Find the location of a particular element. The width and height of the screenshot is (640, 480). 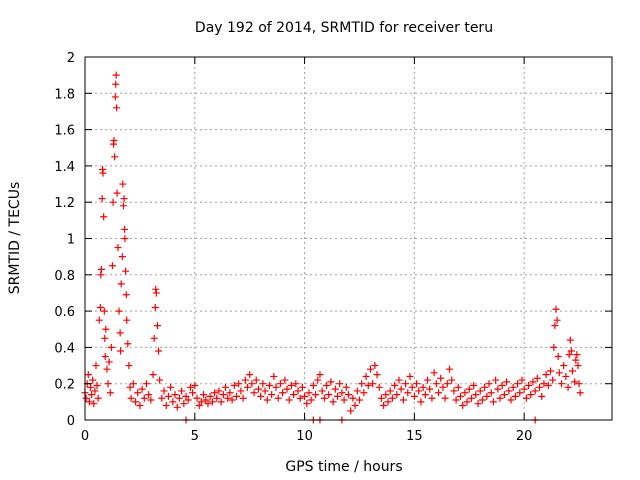

x-axis-label: GPS time / hours is located at coordinates (343, 467).